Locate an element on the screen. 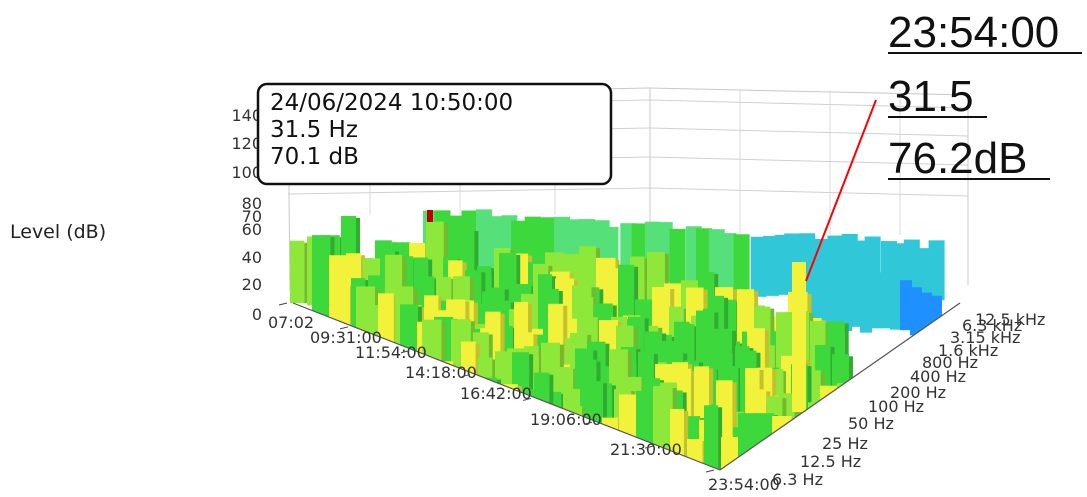 The width and height of the screenshot is (1087, 497). callout: 23:54:00 31.5 76.2dB is located at coordinates (943, 145).